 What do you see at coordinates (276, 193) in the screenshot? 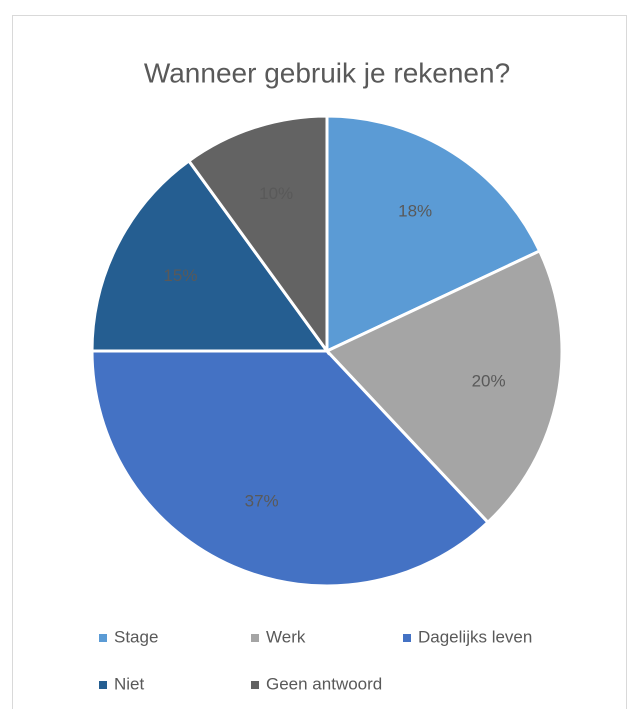
I see `data-label: 10%` at bounding box center [276, 193].